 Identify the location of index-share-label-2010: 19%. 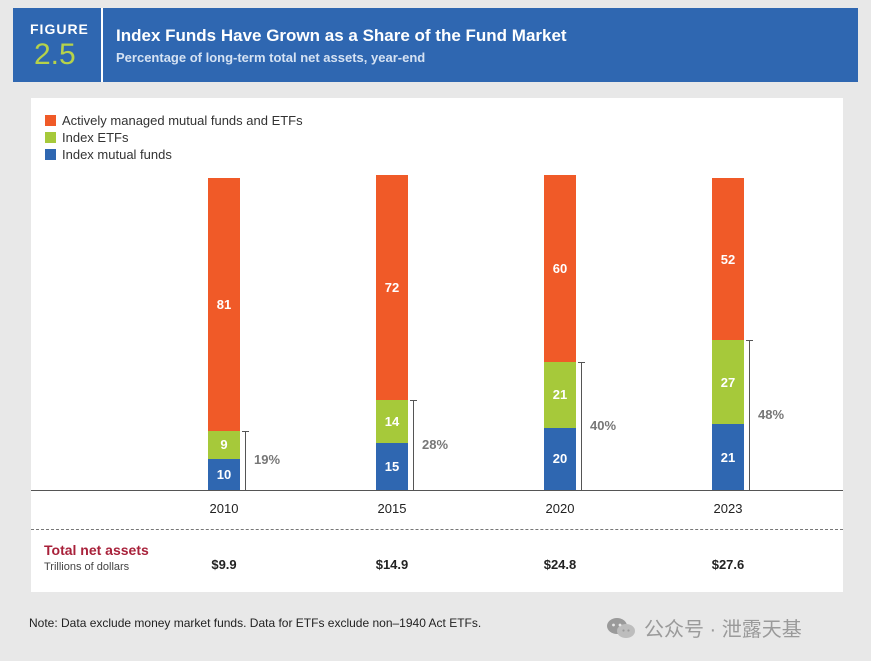
(267, 460).